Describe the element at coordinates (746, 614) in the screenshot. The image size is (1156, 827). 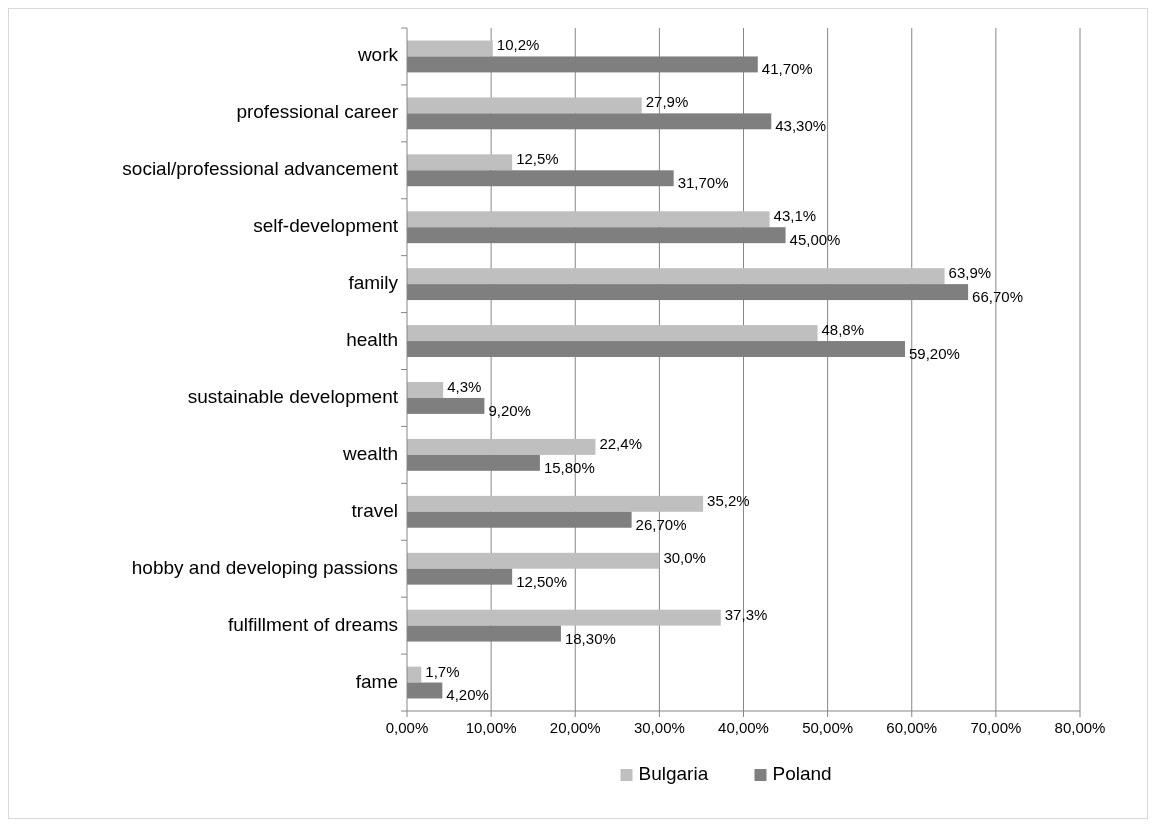
I see `data-label: 37,3%` at that location.